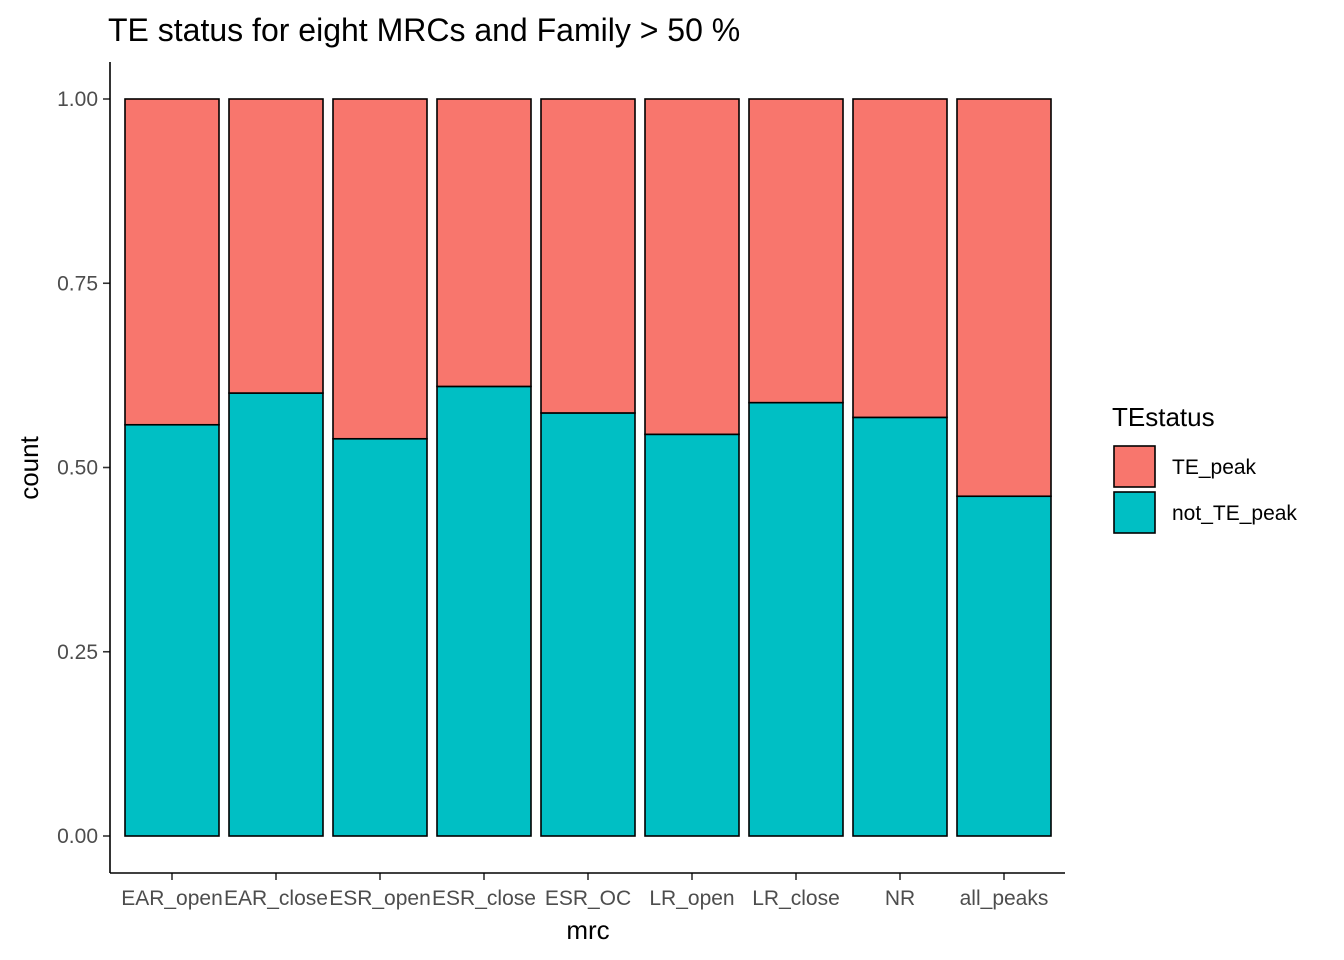 The width and height of the screenshot is (1344, 960). What do you see at coordinates (588, 898) in the screenshot?
I see `x-tick-label: ESR_OC` at bounding box center [588, 898].